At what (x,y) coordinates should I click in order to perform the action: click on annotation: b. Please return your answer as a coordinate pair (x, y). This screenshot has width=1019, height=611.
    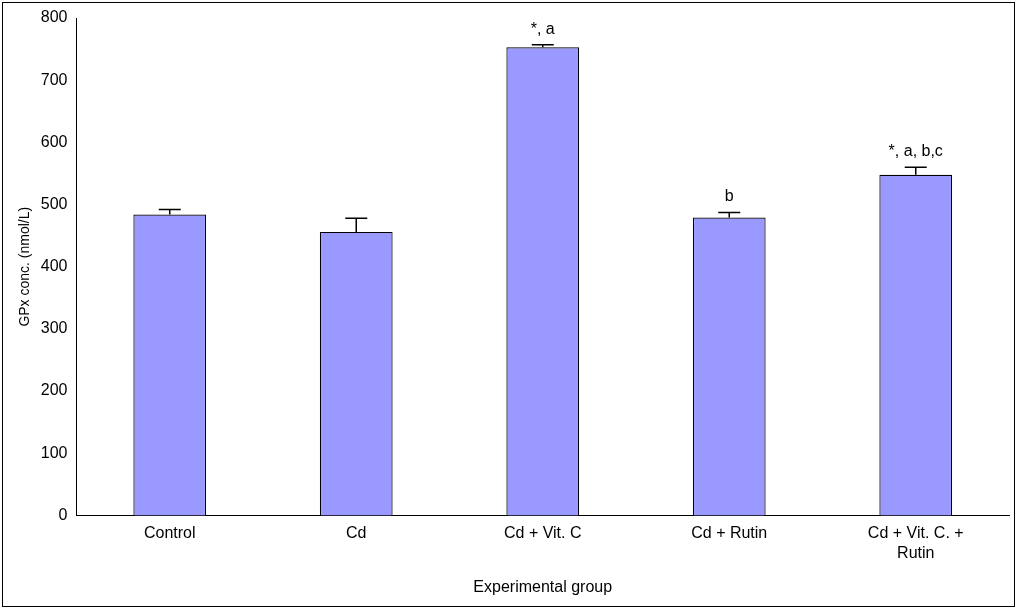
    Looking at the image, I should click on (729, 196).